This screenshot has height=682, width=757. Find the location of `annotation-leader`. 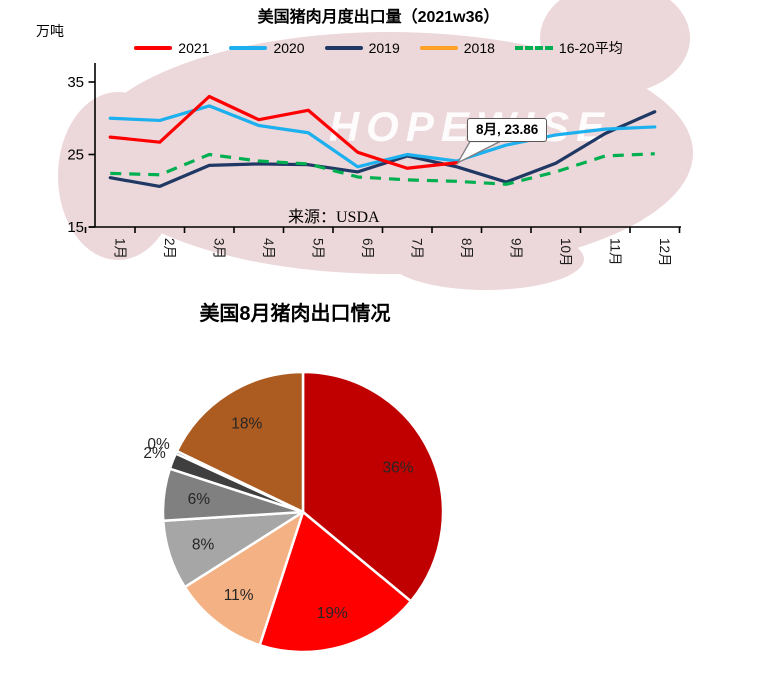

annotation-leader is located at coordinates (478, 152).